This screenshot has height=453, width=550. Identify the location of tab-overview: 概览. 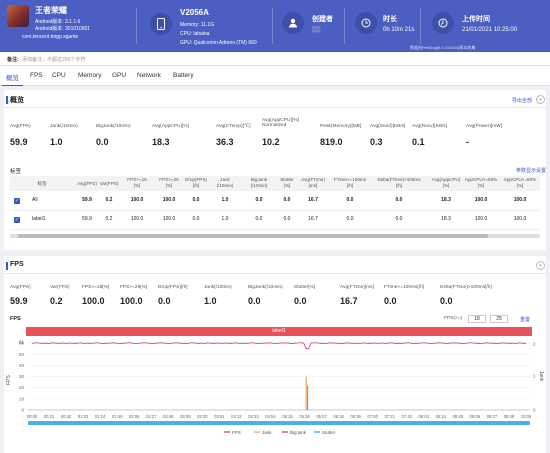
(12, 77).